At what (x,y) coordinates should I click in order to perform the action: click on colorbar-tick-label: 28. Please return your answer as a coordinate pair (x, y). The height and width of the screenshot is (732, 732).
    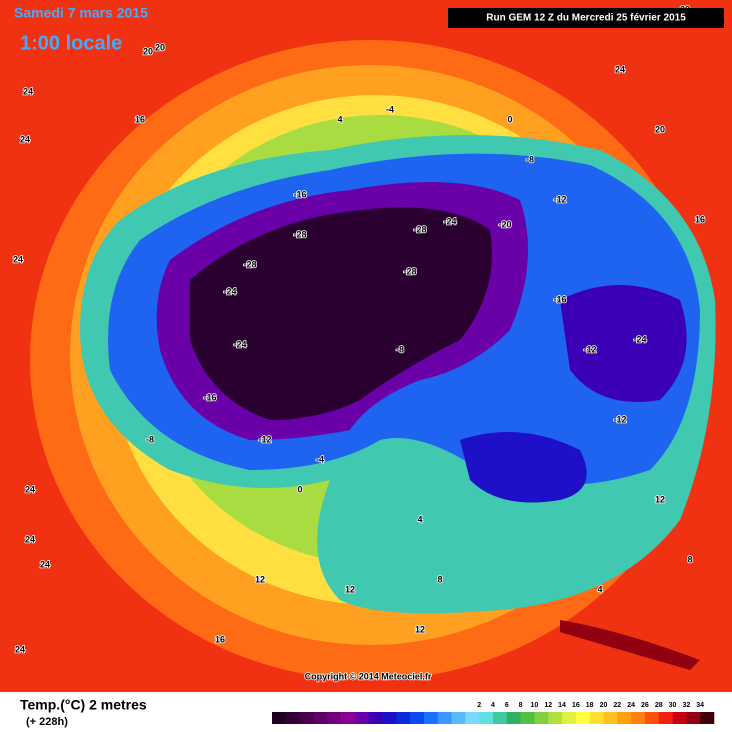
    Looking at the image, I should click on (659, 705).